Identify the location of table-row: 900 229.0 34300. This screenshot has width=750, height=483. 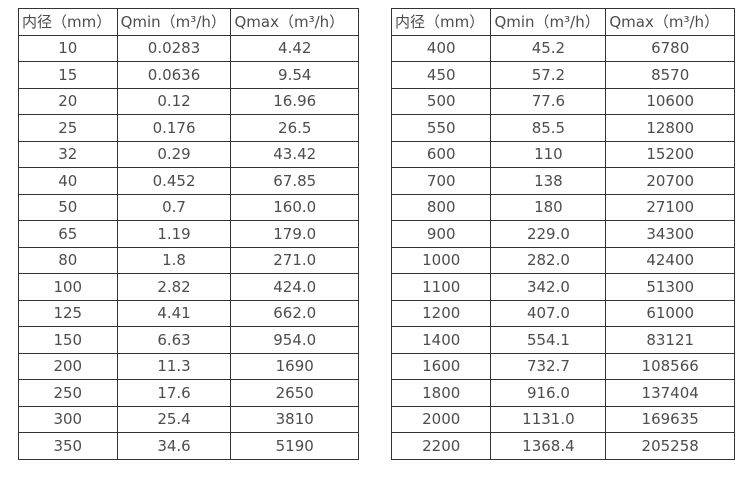
(562, 234).